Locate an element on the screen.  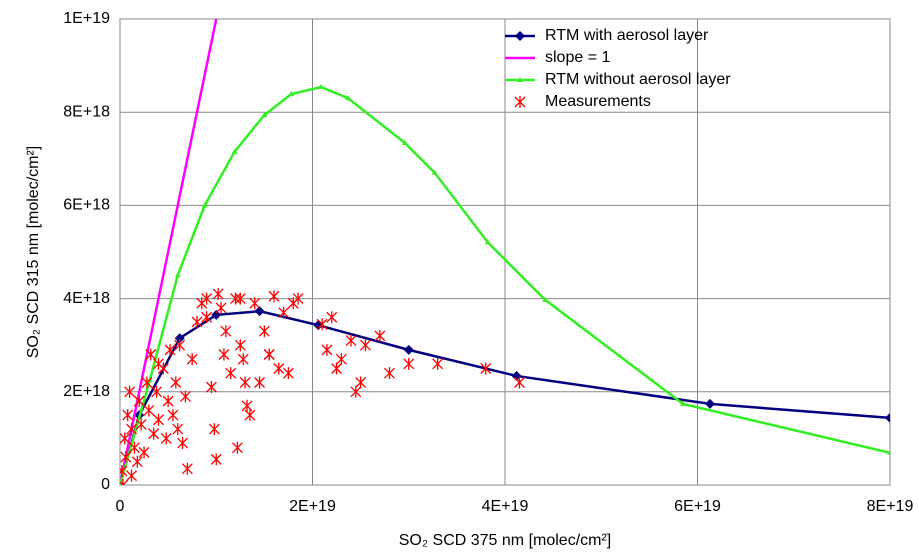
x-tick-label: 0 is located at coordinates (120, 506).